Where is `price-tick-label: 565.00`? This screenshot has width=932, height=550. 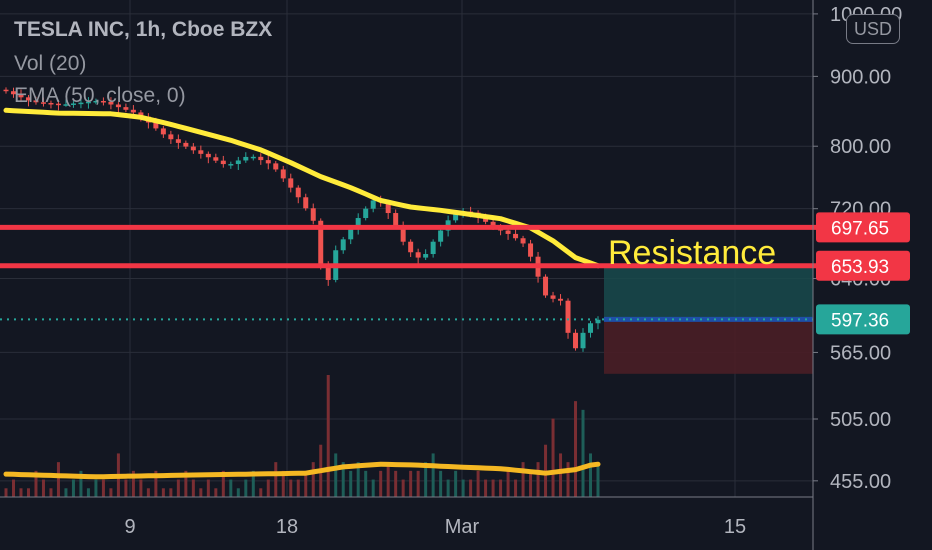
price-tick-label: 565.00 is located at coordinates (860, 353).